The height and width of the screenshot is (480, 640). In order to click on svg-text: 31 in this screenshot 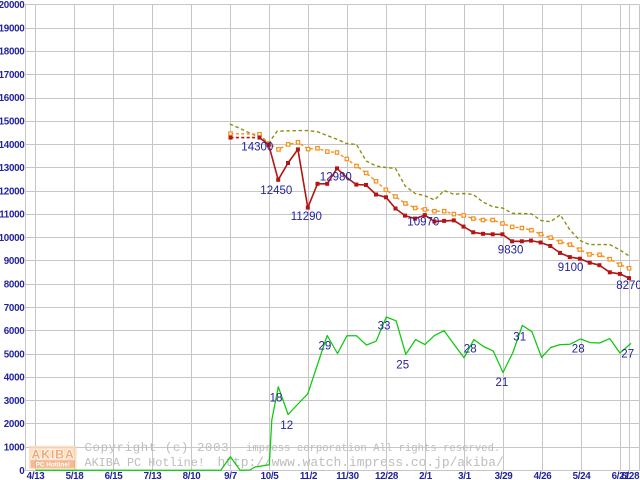, I will do `click(519, 338)`.